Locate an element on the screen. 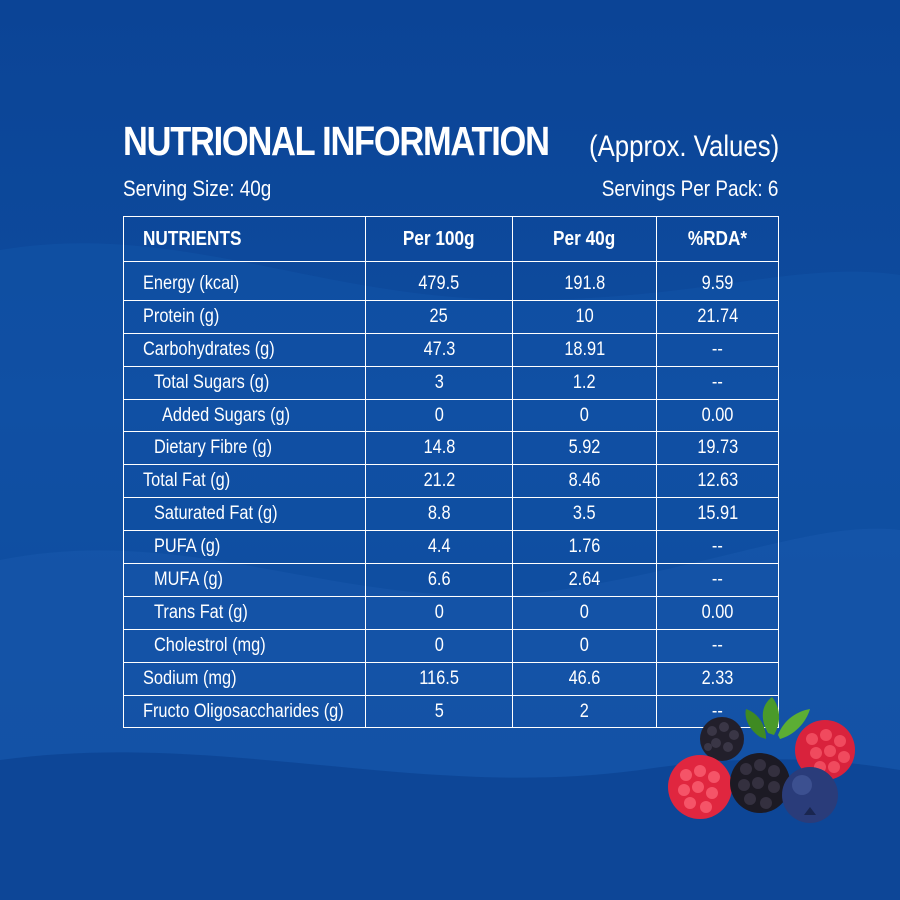 This screenshot has height=900, width=900. nutrient-name: PUFA (g) is located at coordinates (244, 547).